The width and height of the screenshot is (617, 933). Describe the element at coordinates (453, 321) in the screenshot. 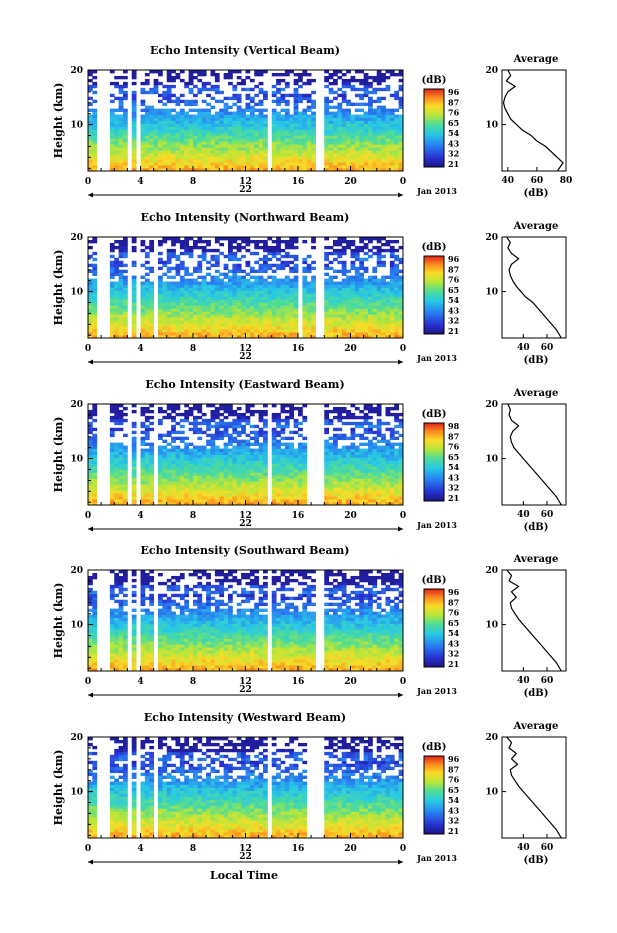

I see `colorbar-tick-label: 32` at that location.